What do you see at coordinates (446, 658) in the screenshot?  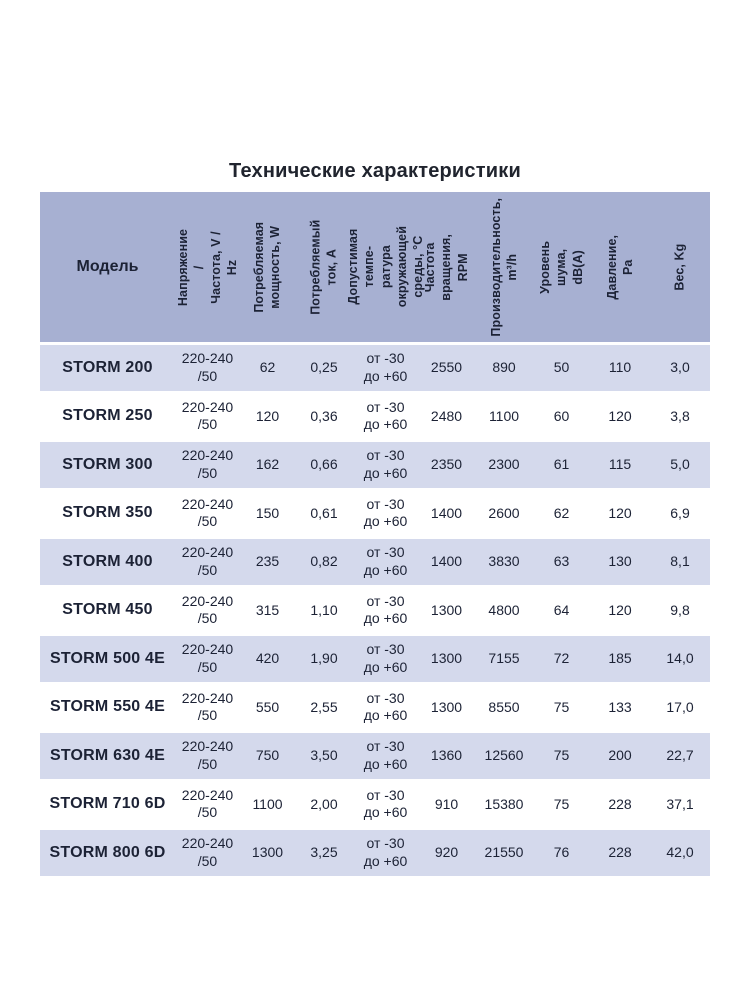 I see `cell-rpm: 1300` at bounding box center [446, 658].